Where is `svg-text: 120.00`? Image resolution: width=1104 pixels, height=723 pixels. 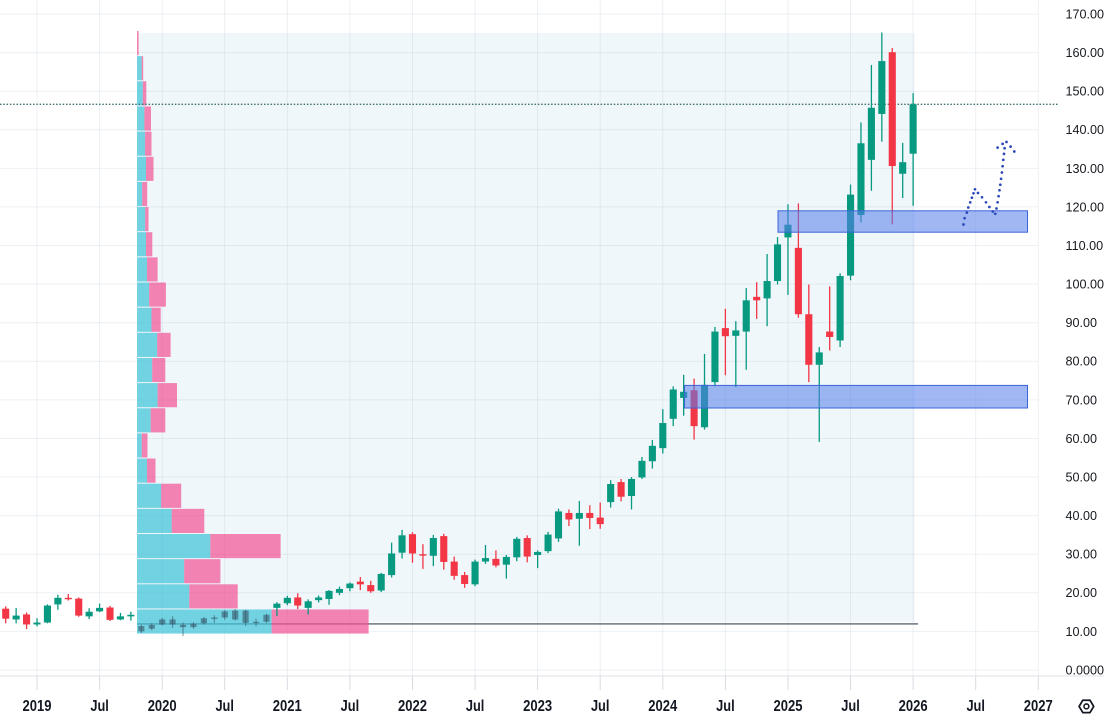
svg-text: 120.00 is located at coordinates (1085, 207).